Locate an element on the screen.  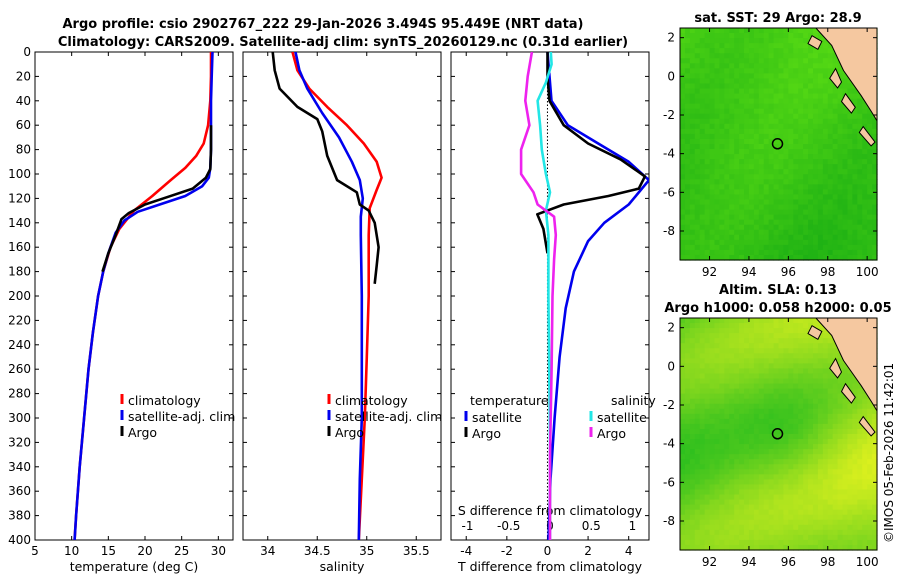
argo-location-marker is located at coordinates (777, 434).